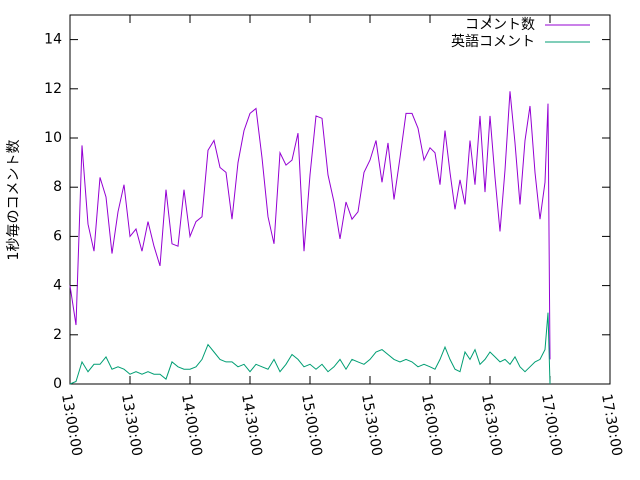 Image resolution: width=640 pixels, height=480 pixels. Describe the element at coordinates (311, 425) in the screenshot. I see `x-tick-label: 15:00:00` at that location.